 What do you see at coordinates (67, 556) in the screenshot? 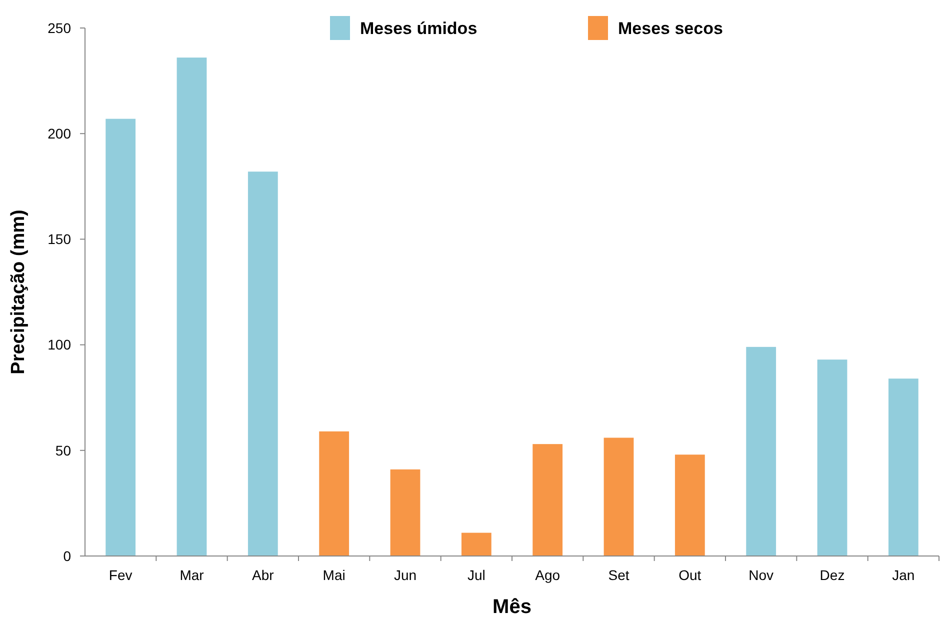
I see `y-tick-label: 0` at bounding box center [67, 556].